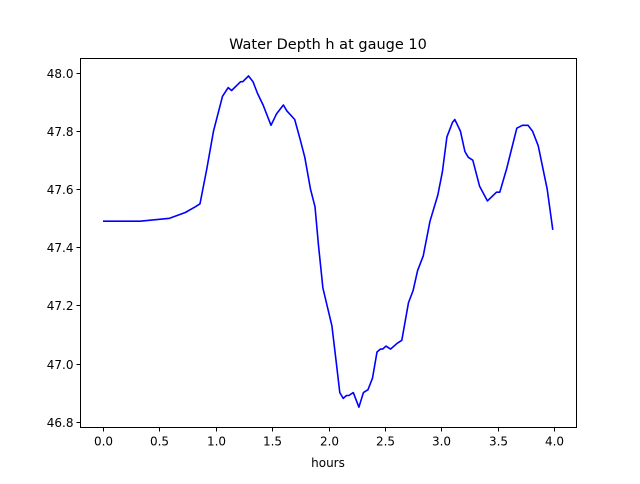  What do you see at coordinates (385, 442) in the screenshot?
I see `x-tick-label: 2.5` at bounding box center [385, 442].